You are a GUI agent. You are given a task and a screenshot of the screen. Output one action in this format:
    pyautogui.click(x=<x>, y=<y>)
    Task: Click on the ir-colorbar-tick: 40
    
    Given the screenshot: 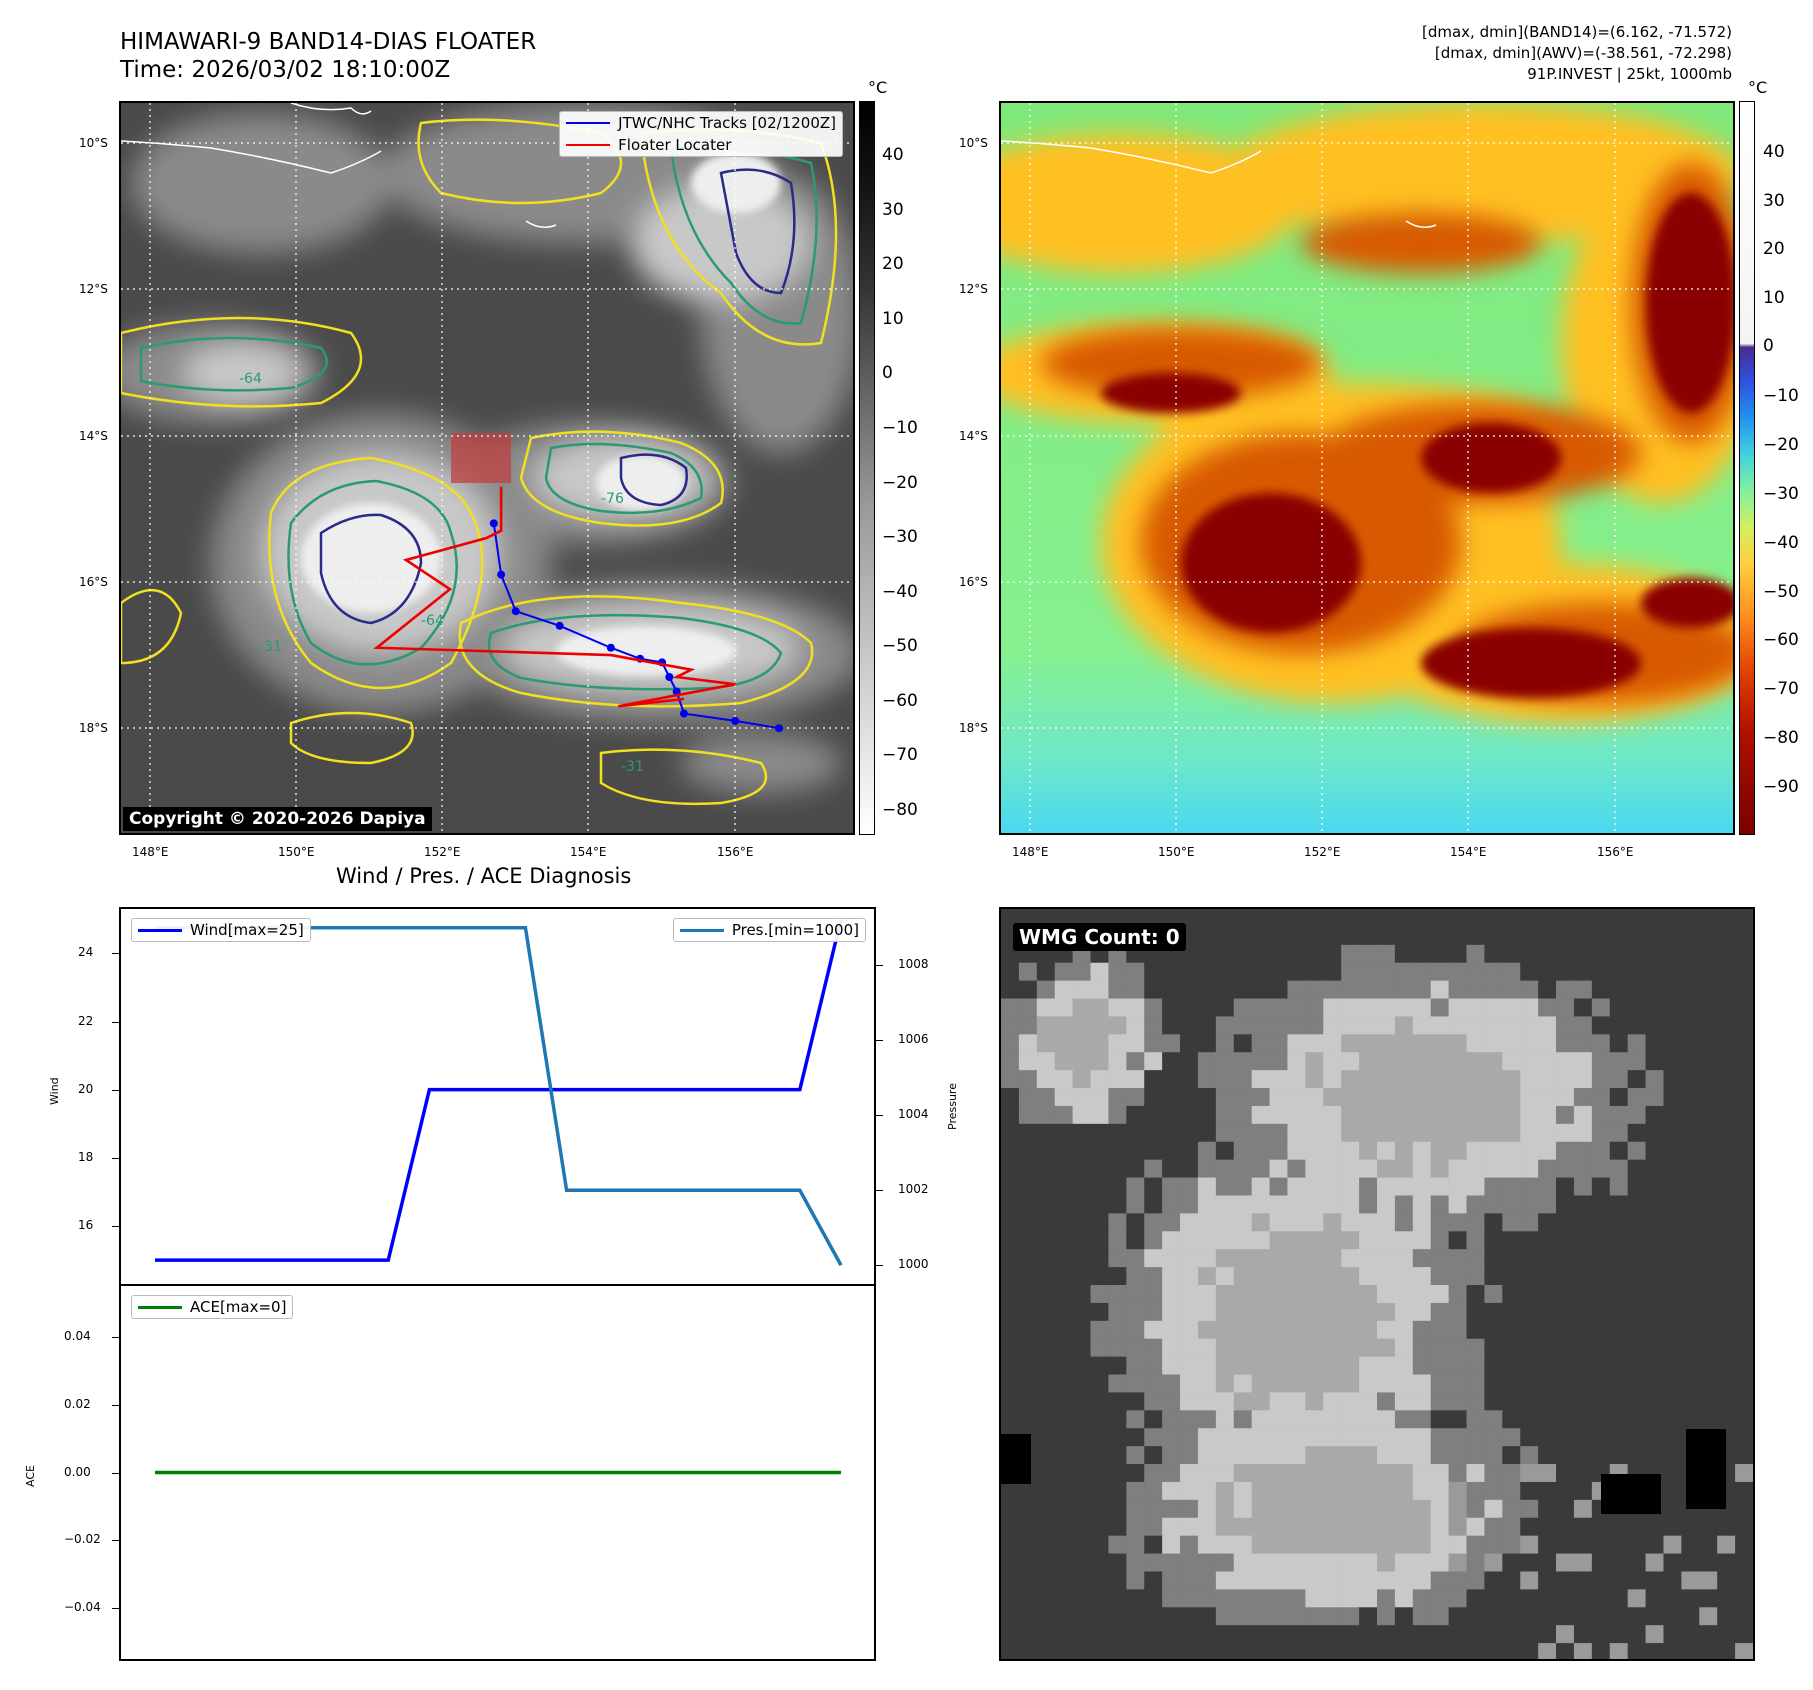 What is the action you would take?
    pyautogui.click(x=893, y=155)
    